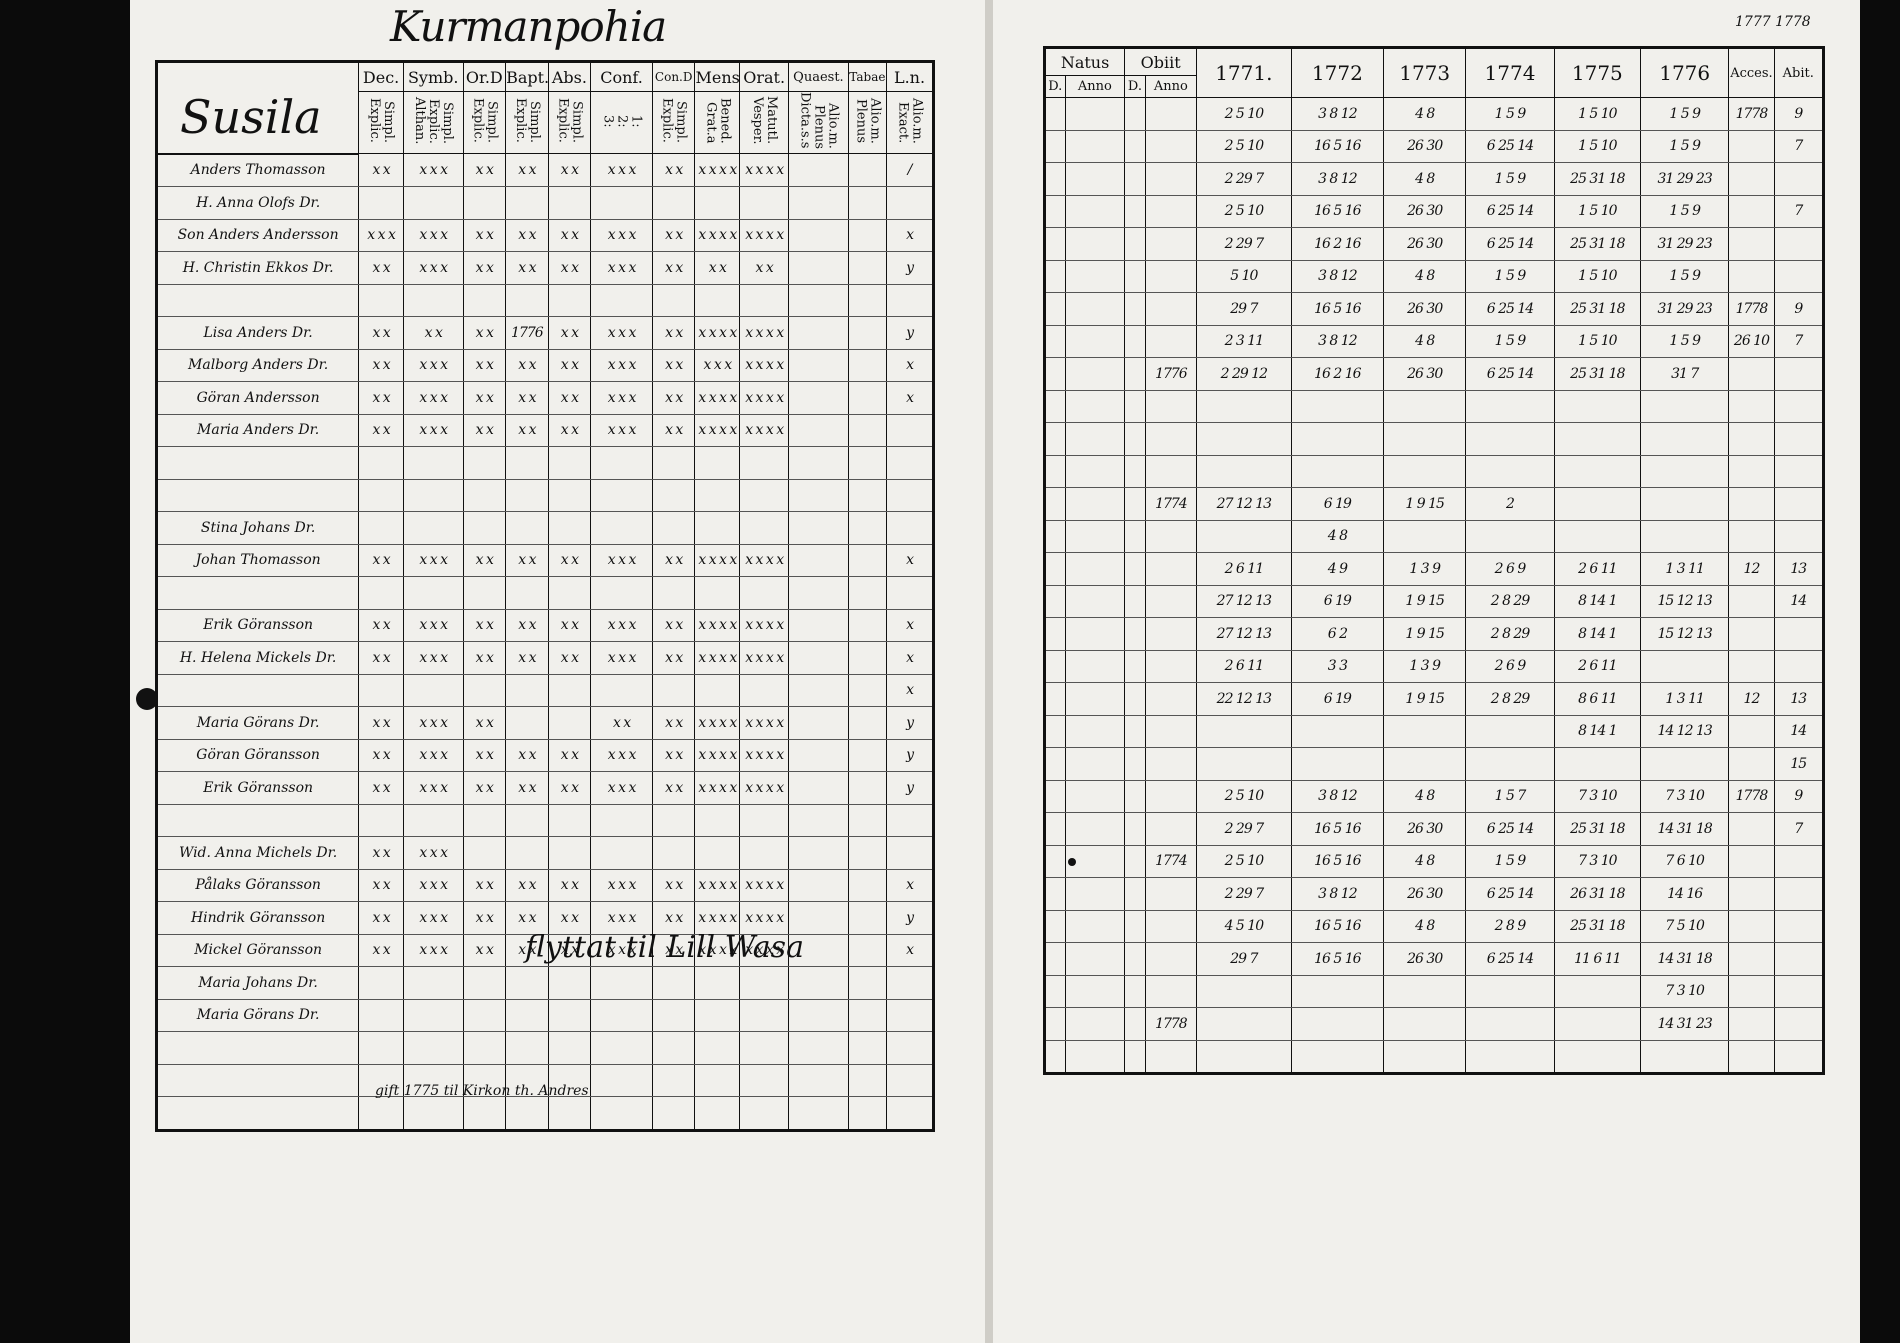 The width and height of the screenshot is (1900, 1343). Describe the element at coordinates (1684, 309) in the screenshot. I see `y1776-cell: 31 29 23` at that location.